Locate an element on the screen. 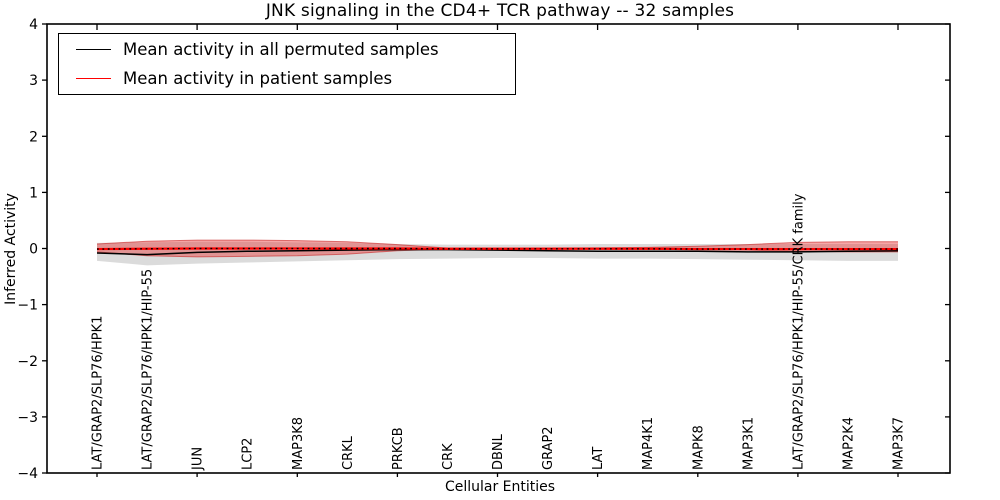 The image size is (1000, 500). x-entity-label: MAPK8 is located at coordinates (698, 447).